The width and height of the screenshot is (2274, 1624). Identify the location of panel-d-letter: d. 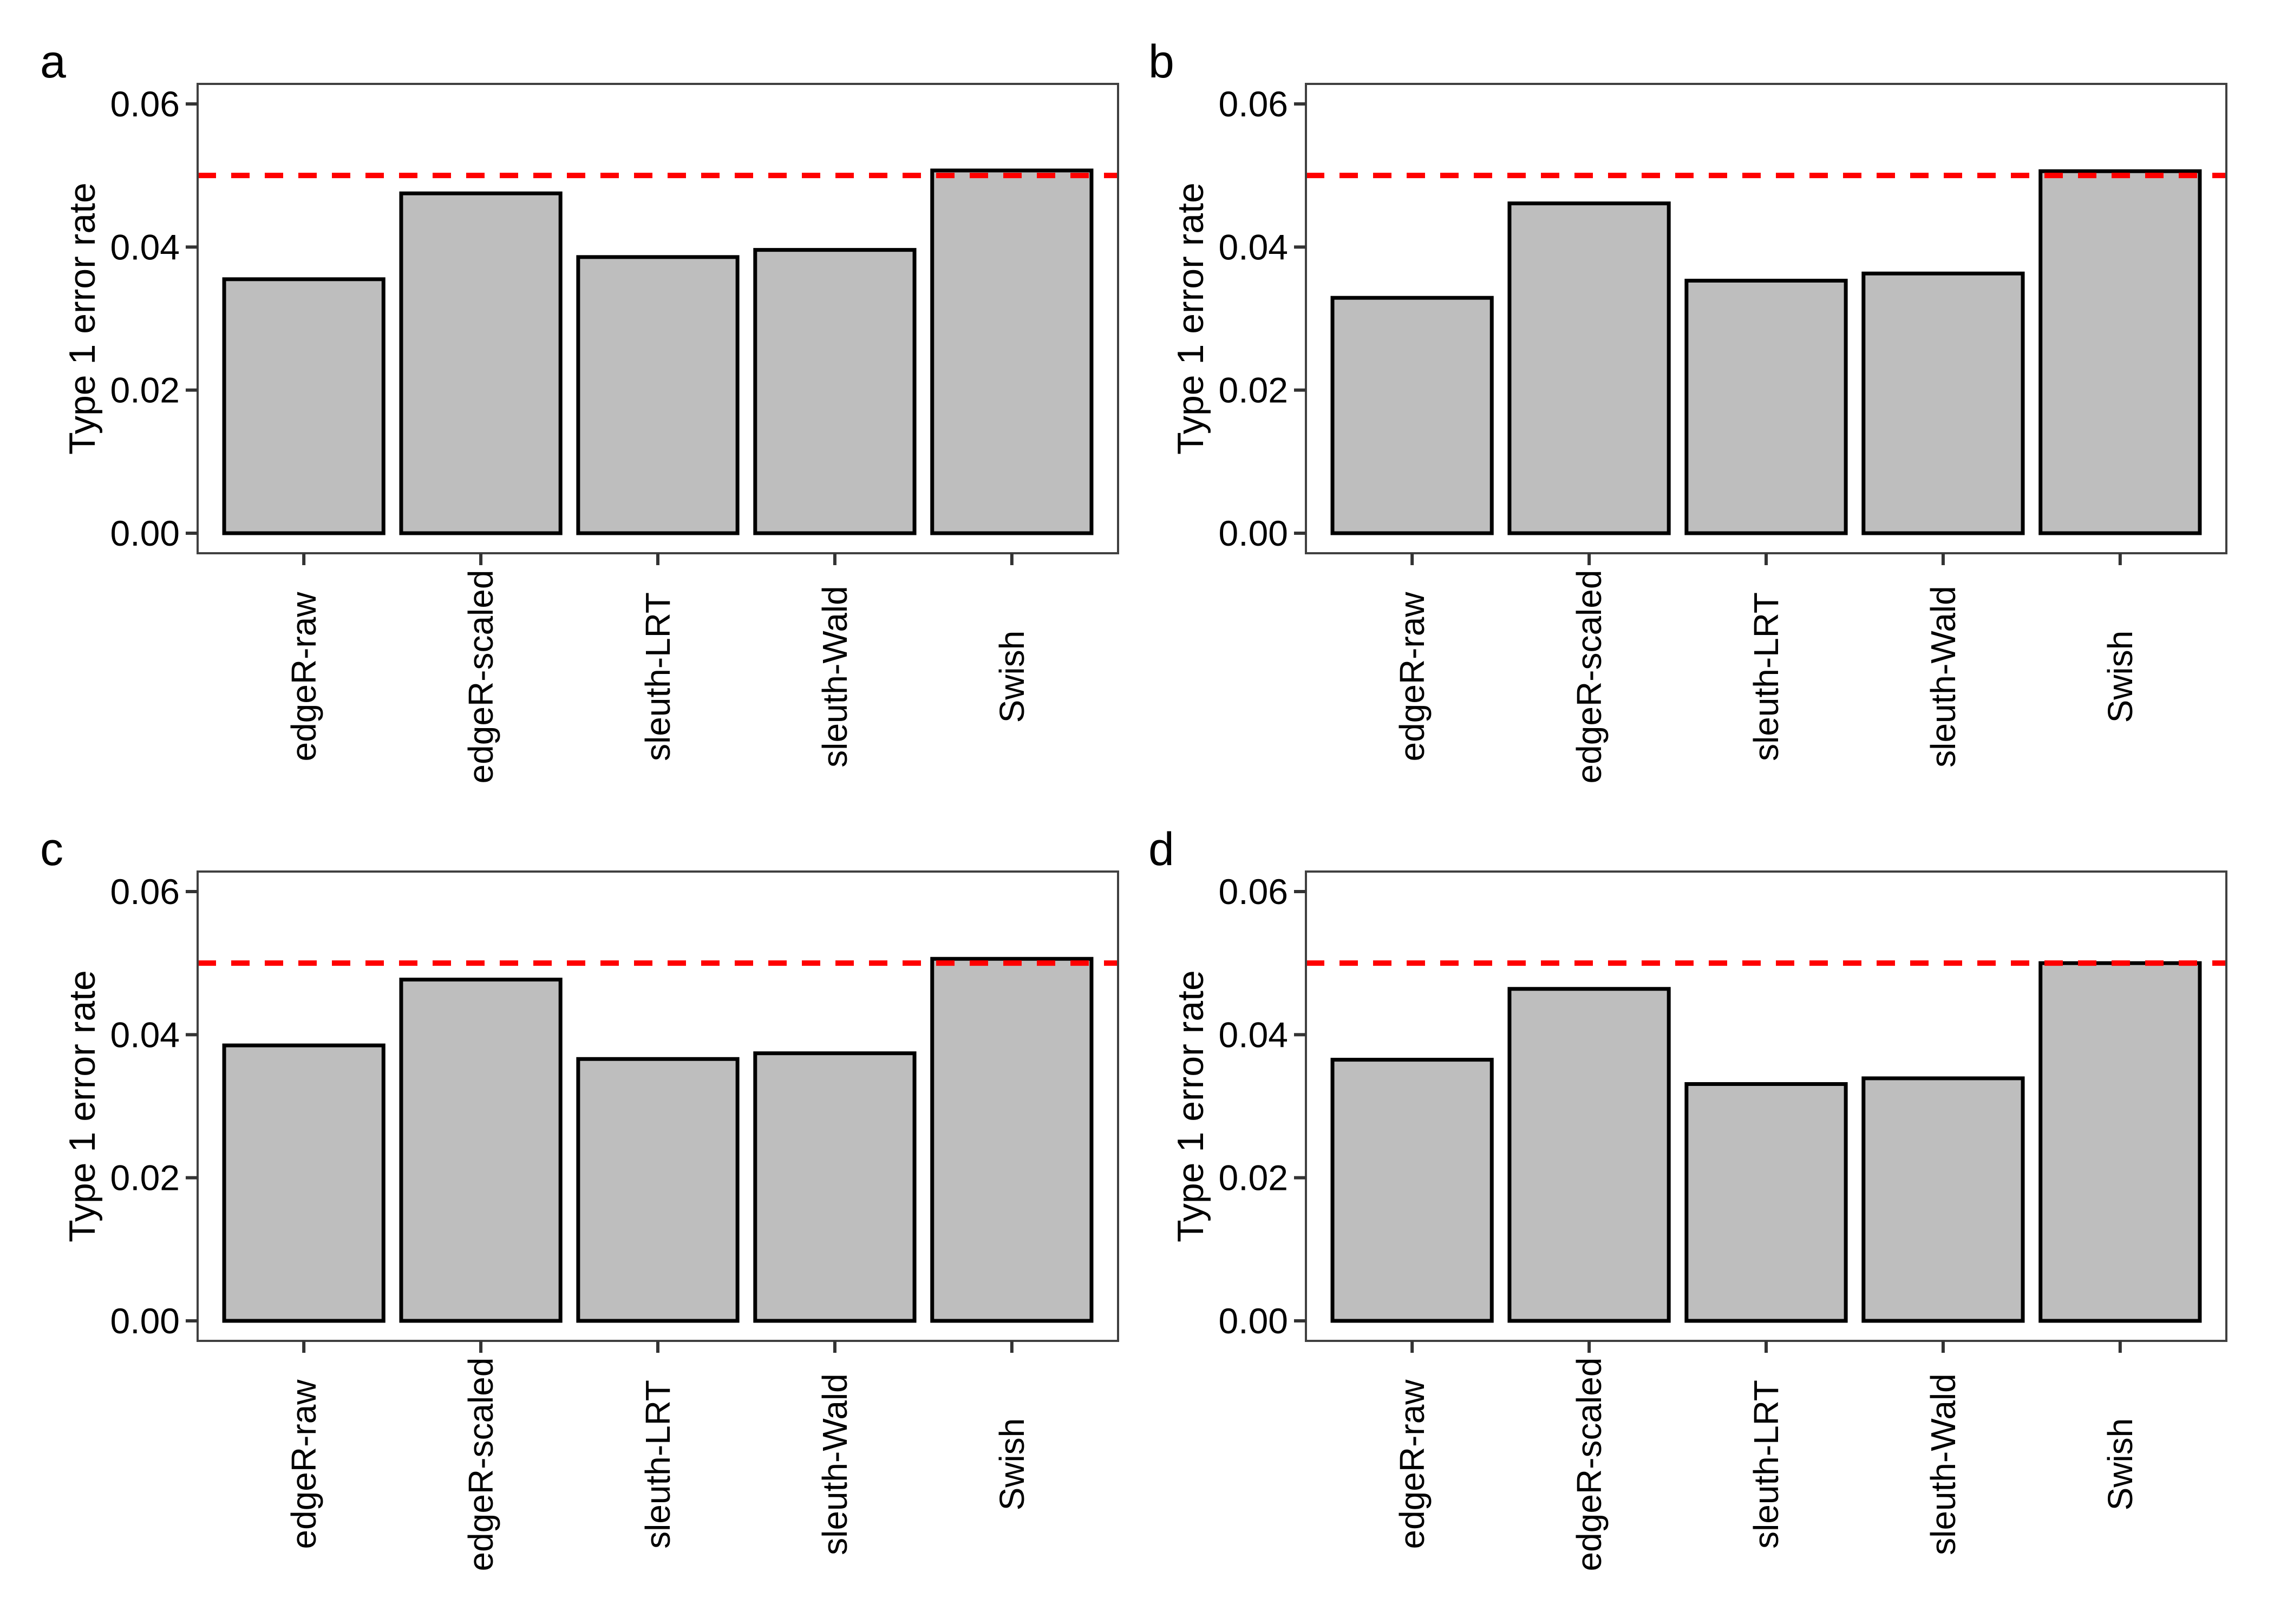
(1161, 849).